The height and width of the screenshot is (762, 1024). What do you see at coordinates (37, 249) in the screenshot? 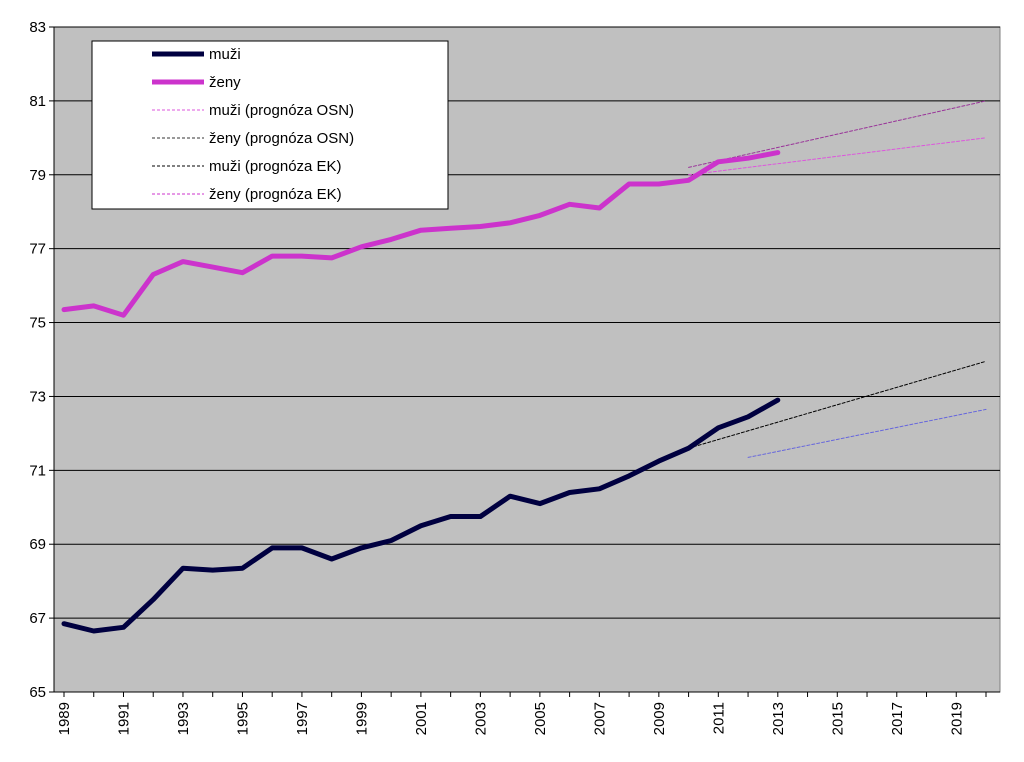
I see `y-tick-label: 77` at bounding box center [37, 249].